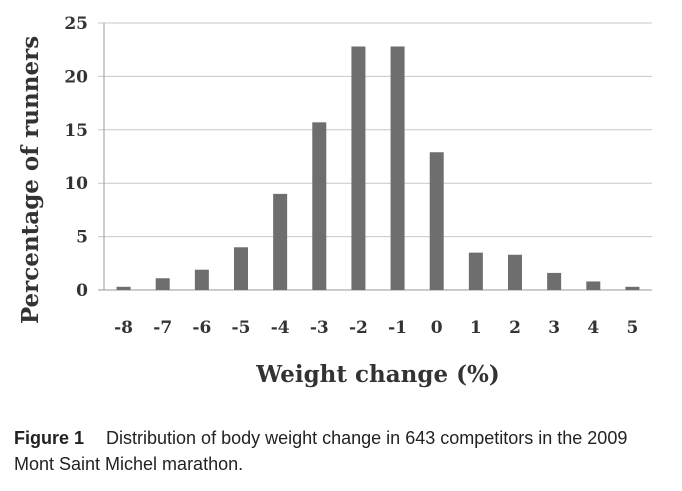  Describe the element at coordinates (76, 77) in the screenshot. I see `y-tick-label: 20` at that location.